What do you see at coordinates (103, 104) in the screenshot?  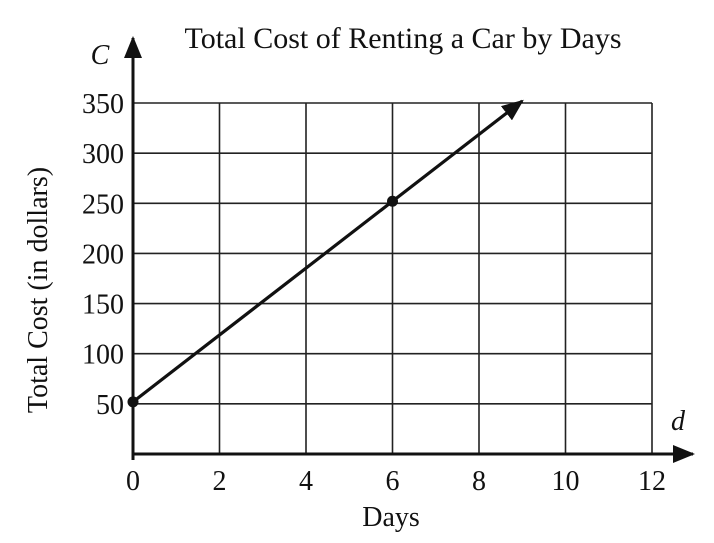 I see `y-tick-label: 350` at bounding box center [103, 104].